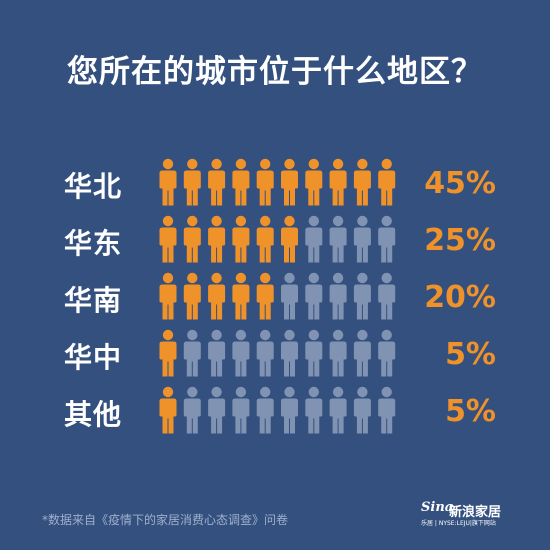 Image resolution: width=550 pixels, height=550 pixels. What do you see at coordinates (93, 186) in the screenshot?
I see `category-label: 华北` at bounding box center [93, 186].